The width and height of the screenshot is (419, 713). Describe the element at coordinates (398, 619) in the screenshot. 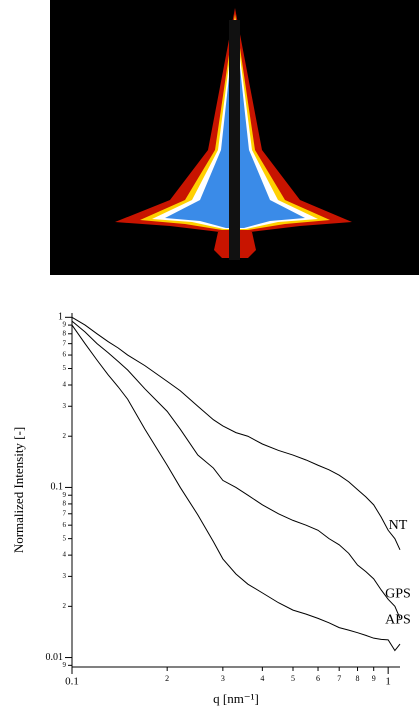

I see `series-label: APS` at that location.